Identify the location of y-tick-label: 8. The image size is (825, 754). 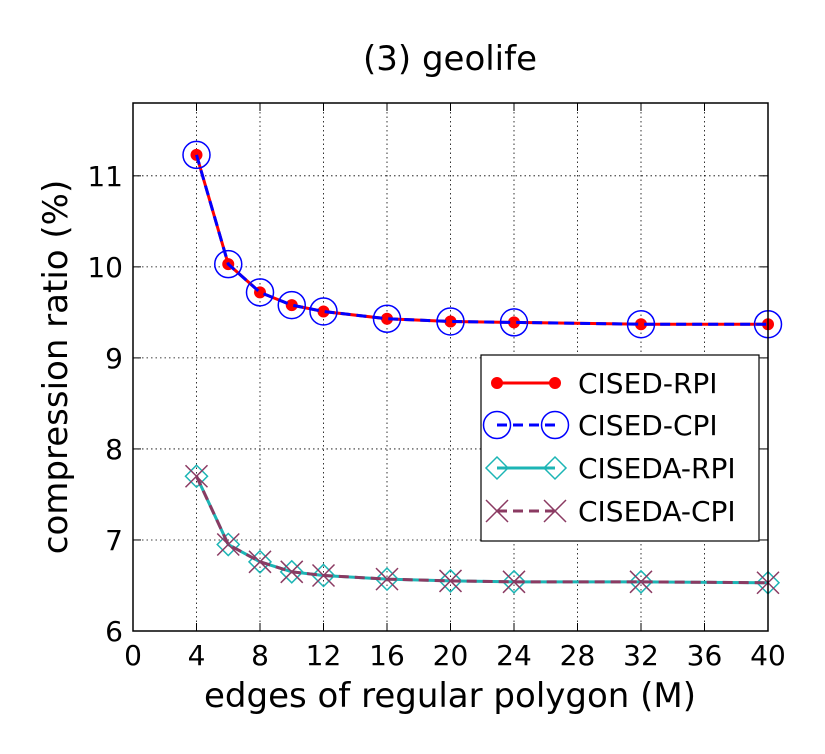
(114, 449).